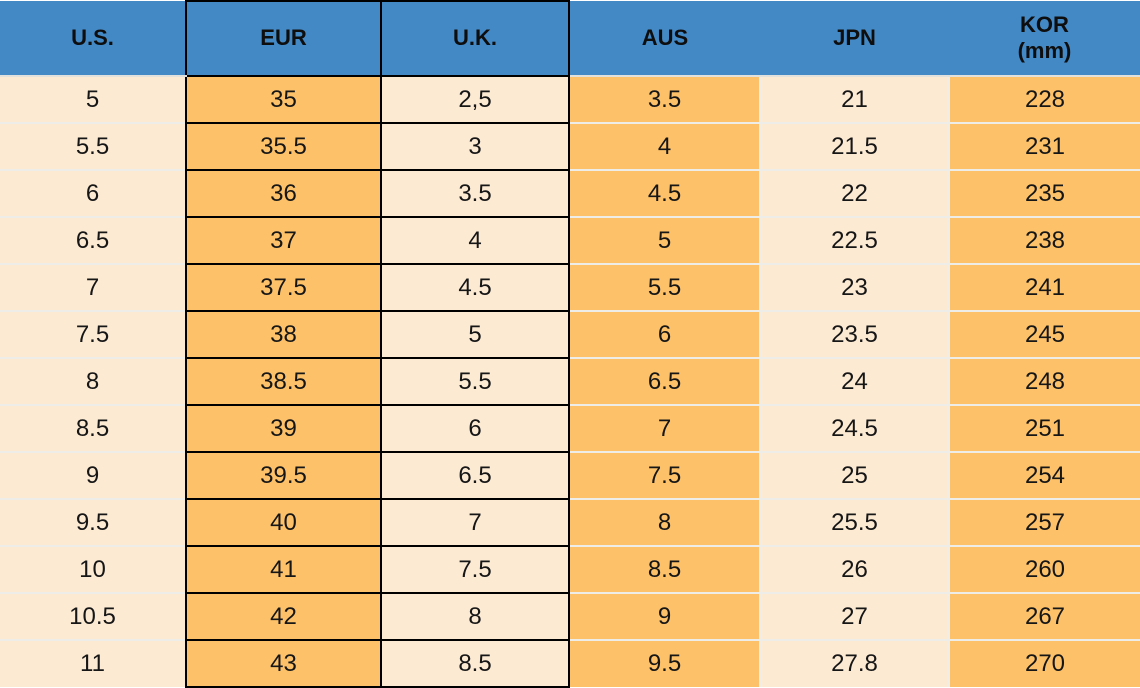  I want to click on table-cell: 36, so click(283, 193).